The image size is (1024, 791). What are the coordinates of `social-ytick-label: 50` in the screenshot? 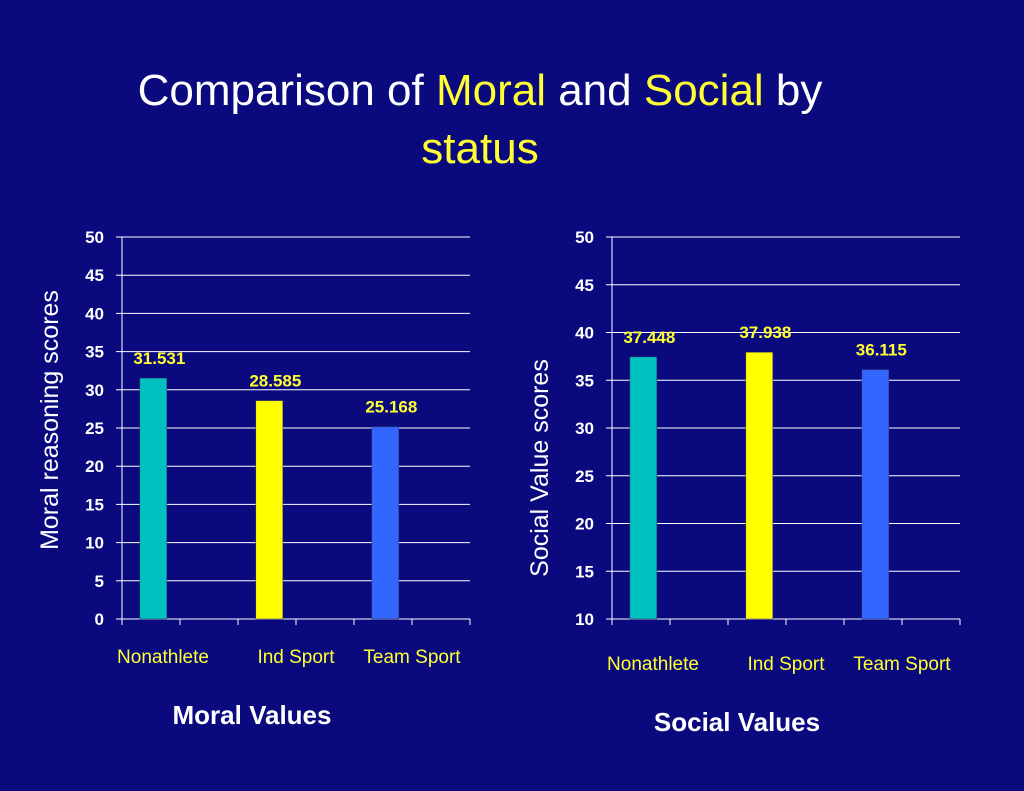 It's located at (584, 237).